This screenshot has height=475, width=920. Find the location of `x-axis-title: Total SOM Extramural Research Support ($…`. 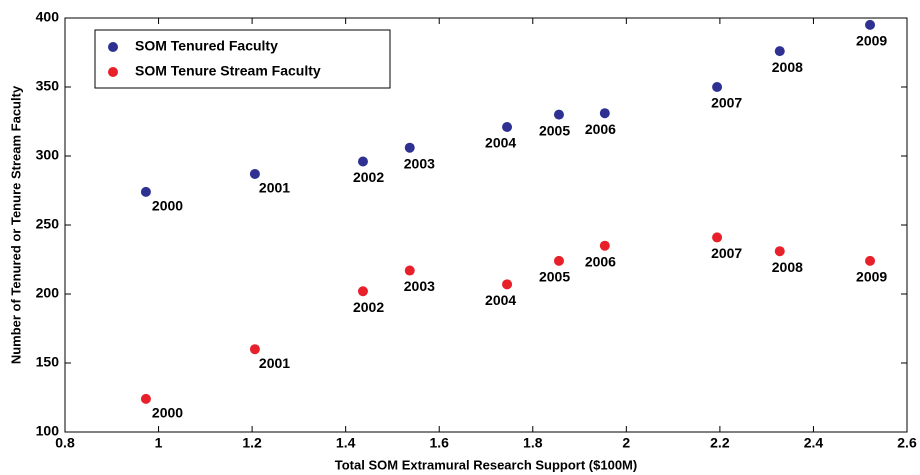

x-axis-title: Total SOM Extramural Research Support ($… is located at coordinates (486, 464).